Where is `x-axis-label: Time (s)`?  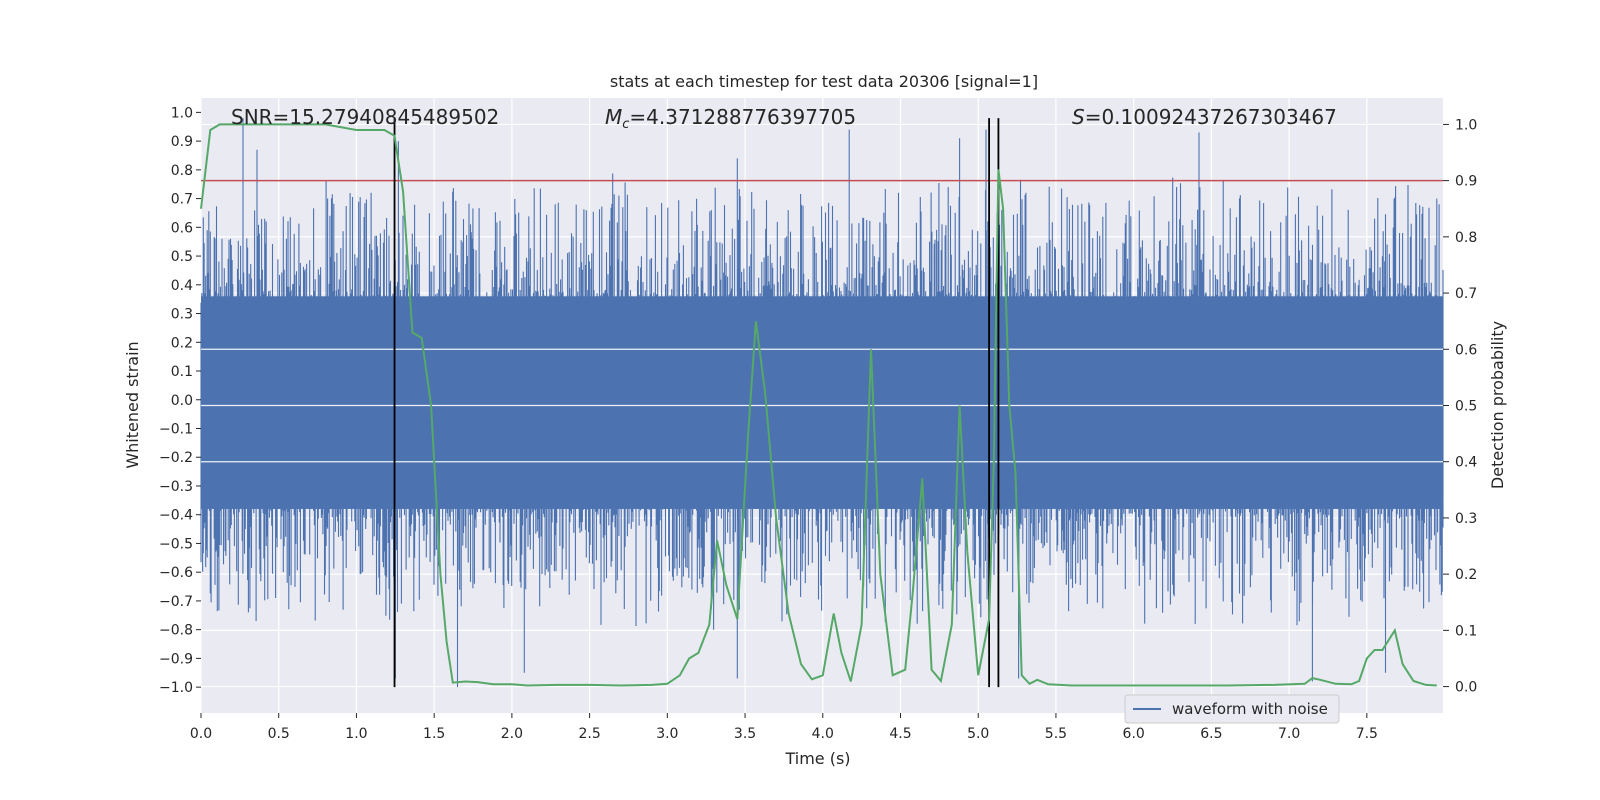
x-axis-label: Time (s) is located at coordinates (817, 758).